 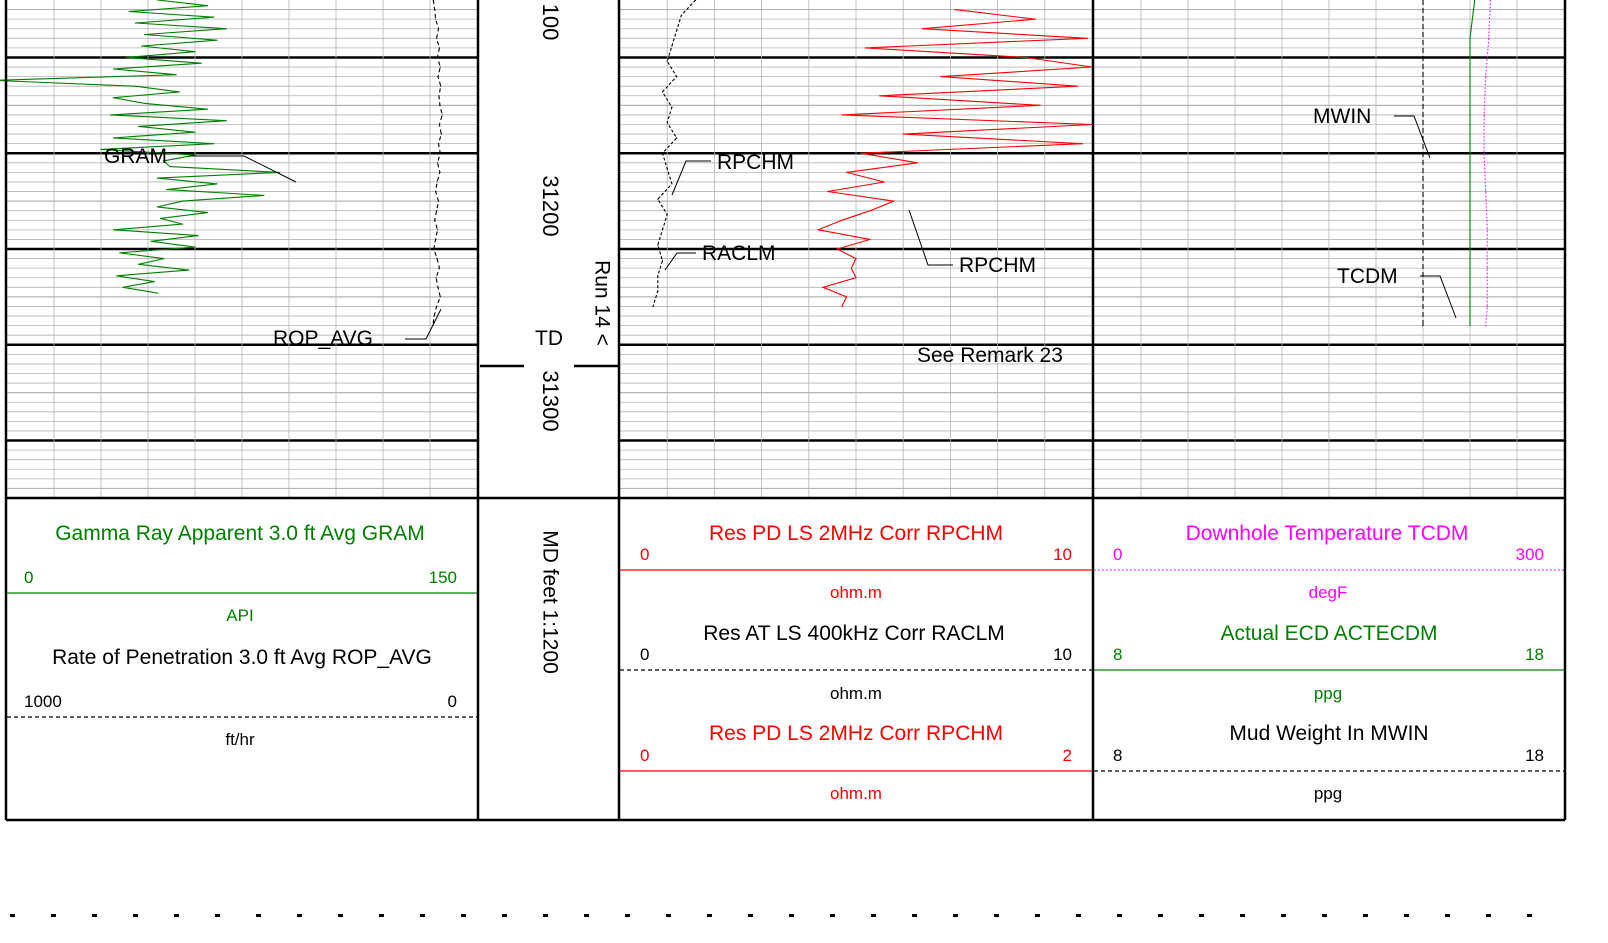 What do you see at coordinates (1328, 693) in the screenshot?
I see `scale-unit: ppg` at bounding box center [1328, 693].